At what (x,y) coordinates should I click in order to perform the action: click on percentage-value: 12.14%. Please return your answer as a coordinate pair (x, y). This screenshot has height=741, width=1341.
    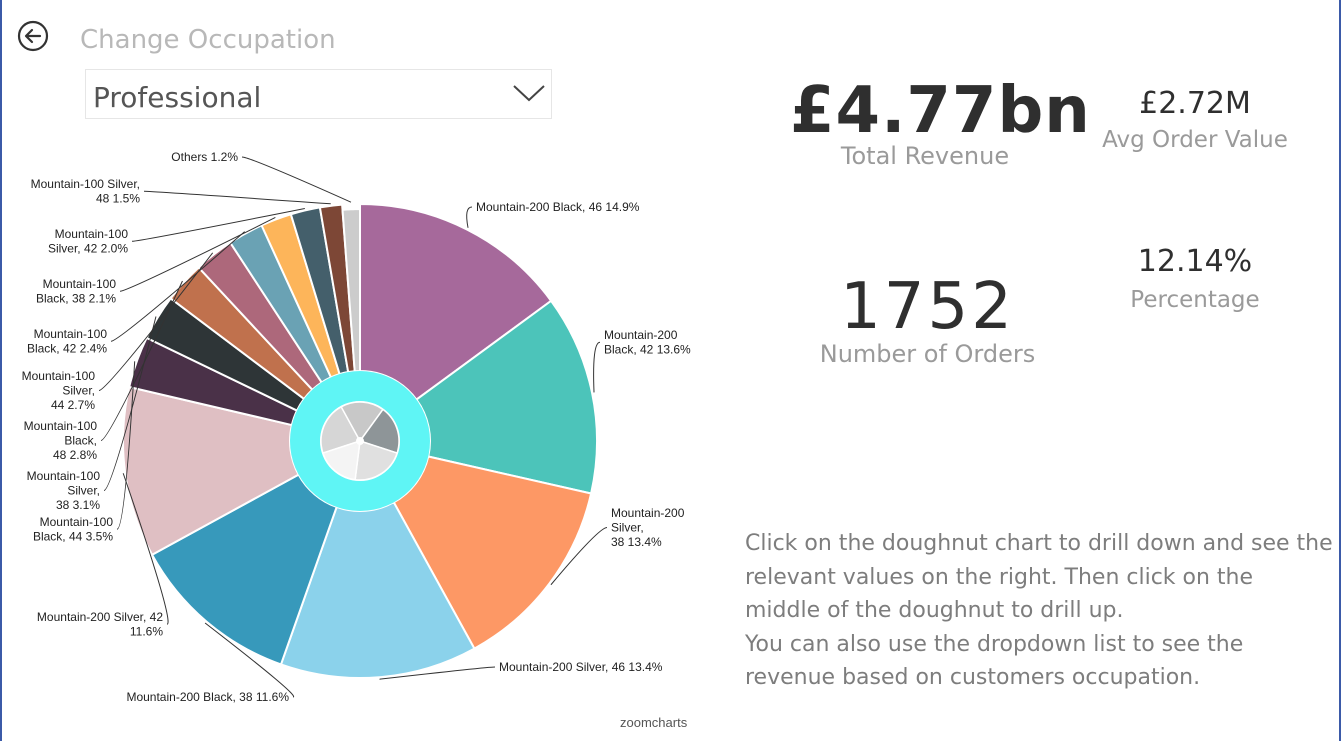
    Looking at the image, I should click on (1195, 261).